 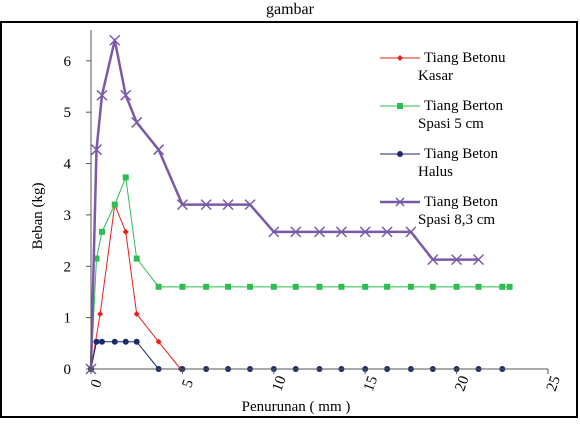 What do you see at coordinates (439, 163) in the screenshot?
I see `legend-entry-3: Tiang Beton Halus` at bounding box center [439, 163].